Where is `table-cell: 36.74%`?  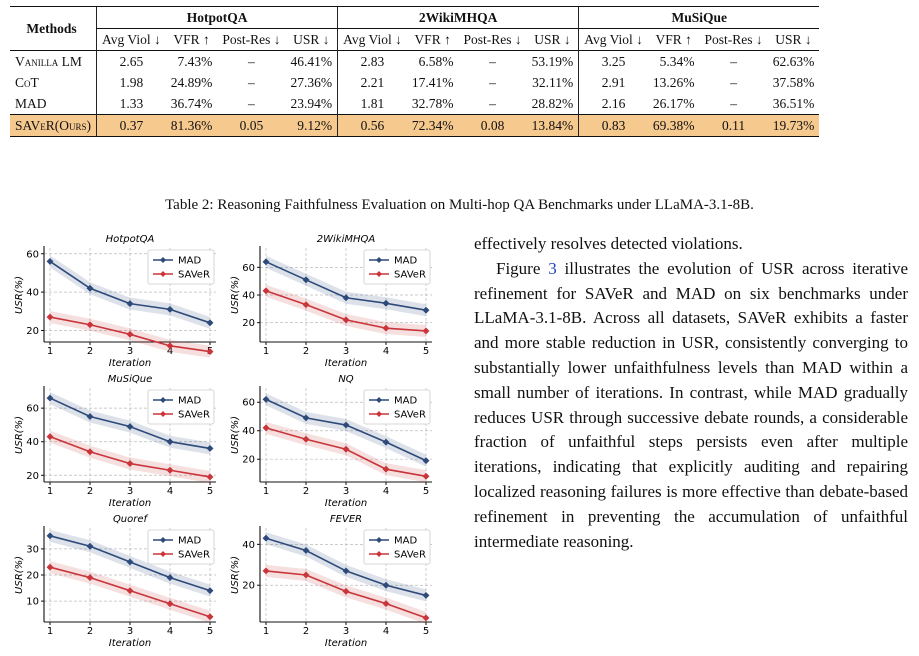 table-cell: 36.74% is located at coordinates (191, 103).